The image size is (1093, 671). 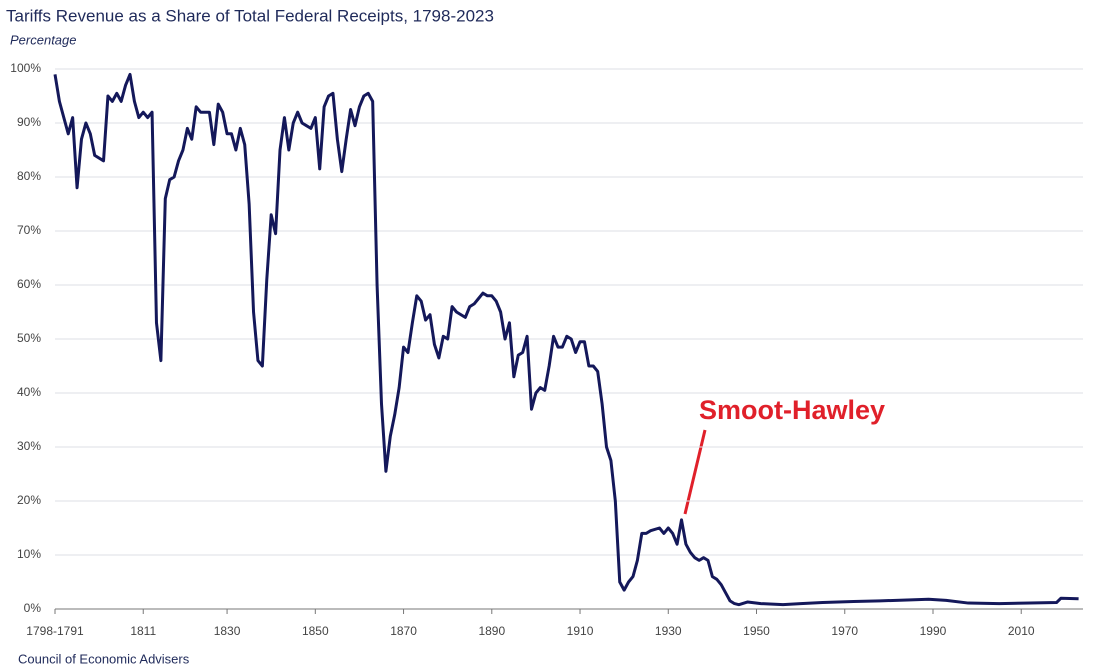 What do you see at coordinates (29, 284) in the screenshot?
I see `y-tick-label: 60%` at bounding box center [29, 284].